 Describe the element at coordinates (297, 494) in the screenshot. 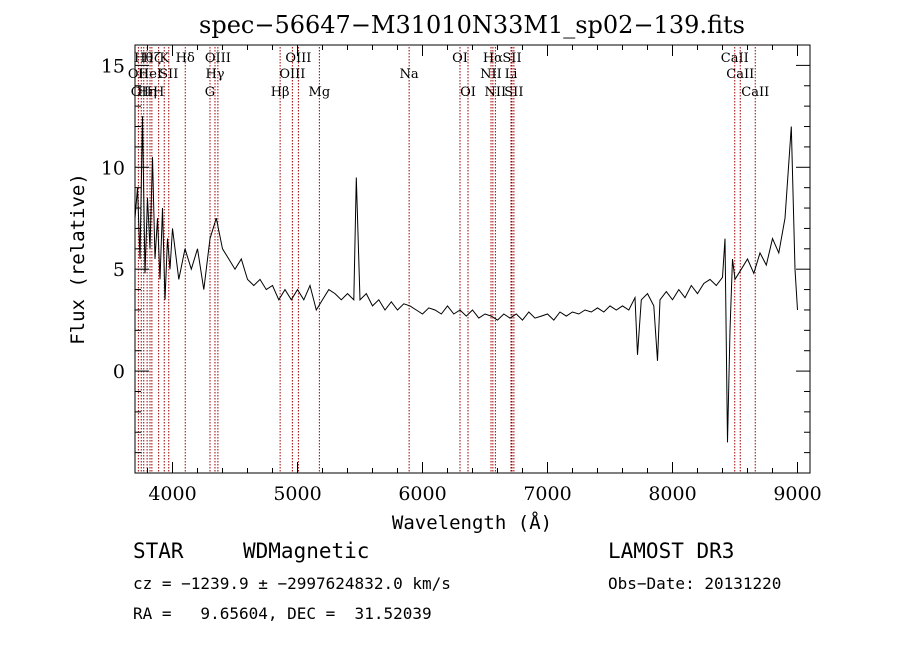

I see `x-tick-label: 5000` at that location.